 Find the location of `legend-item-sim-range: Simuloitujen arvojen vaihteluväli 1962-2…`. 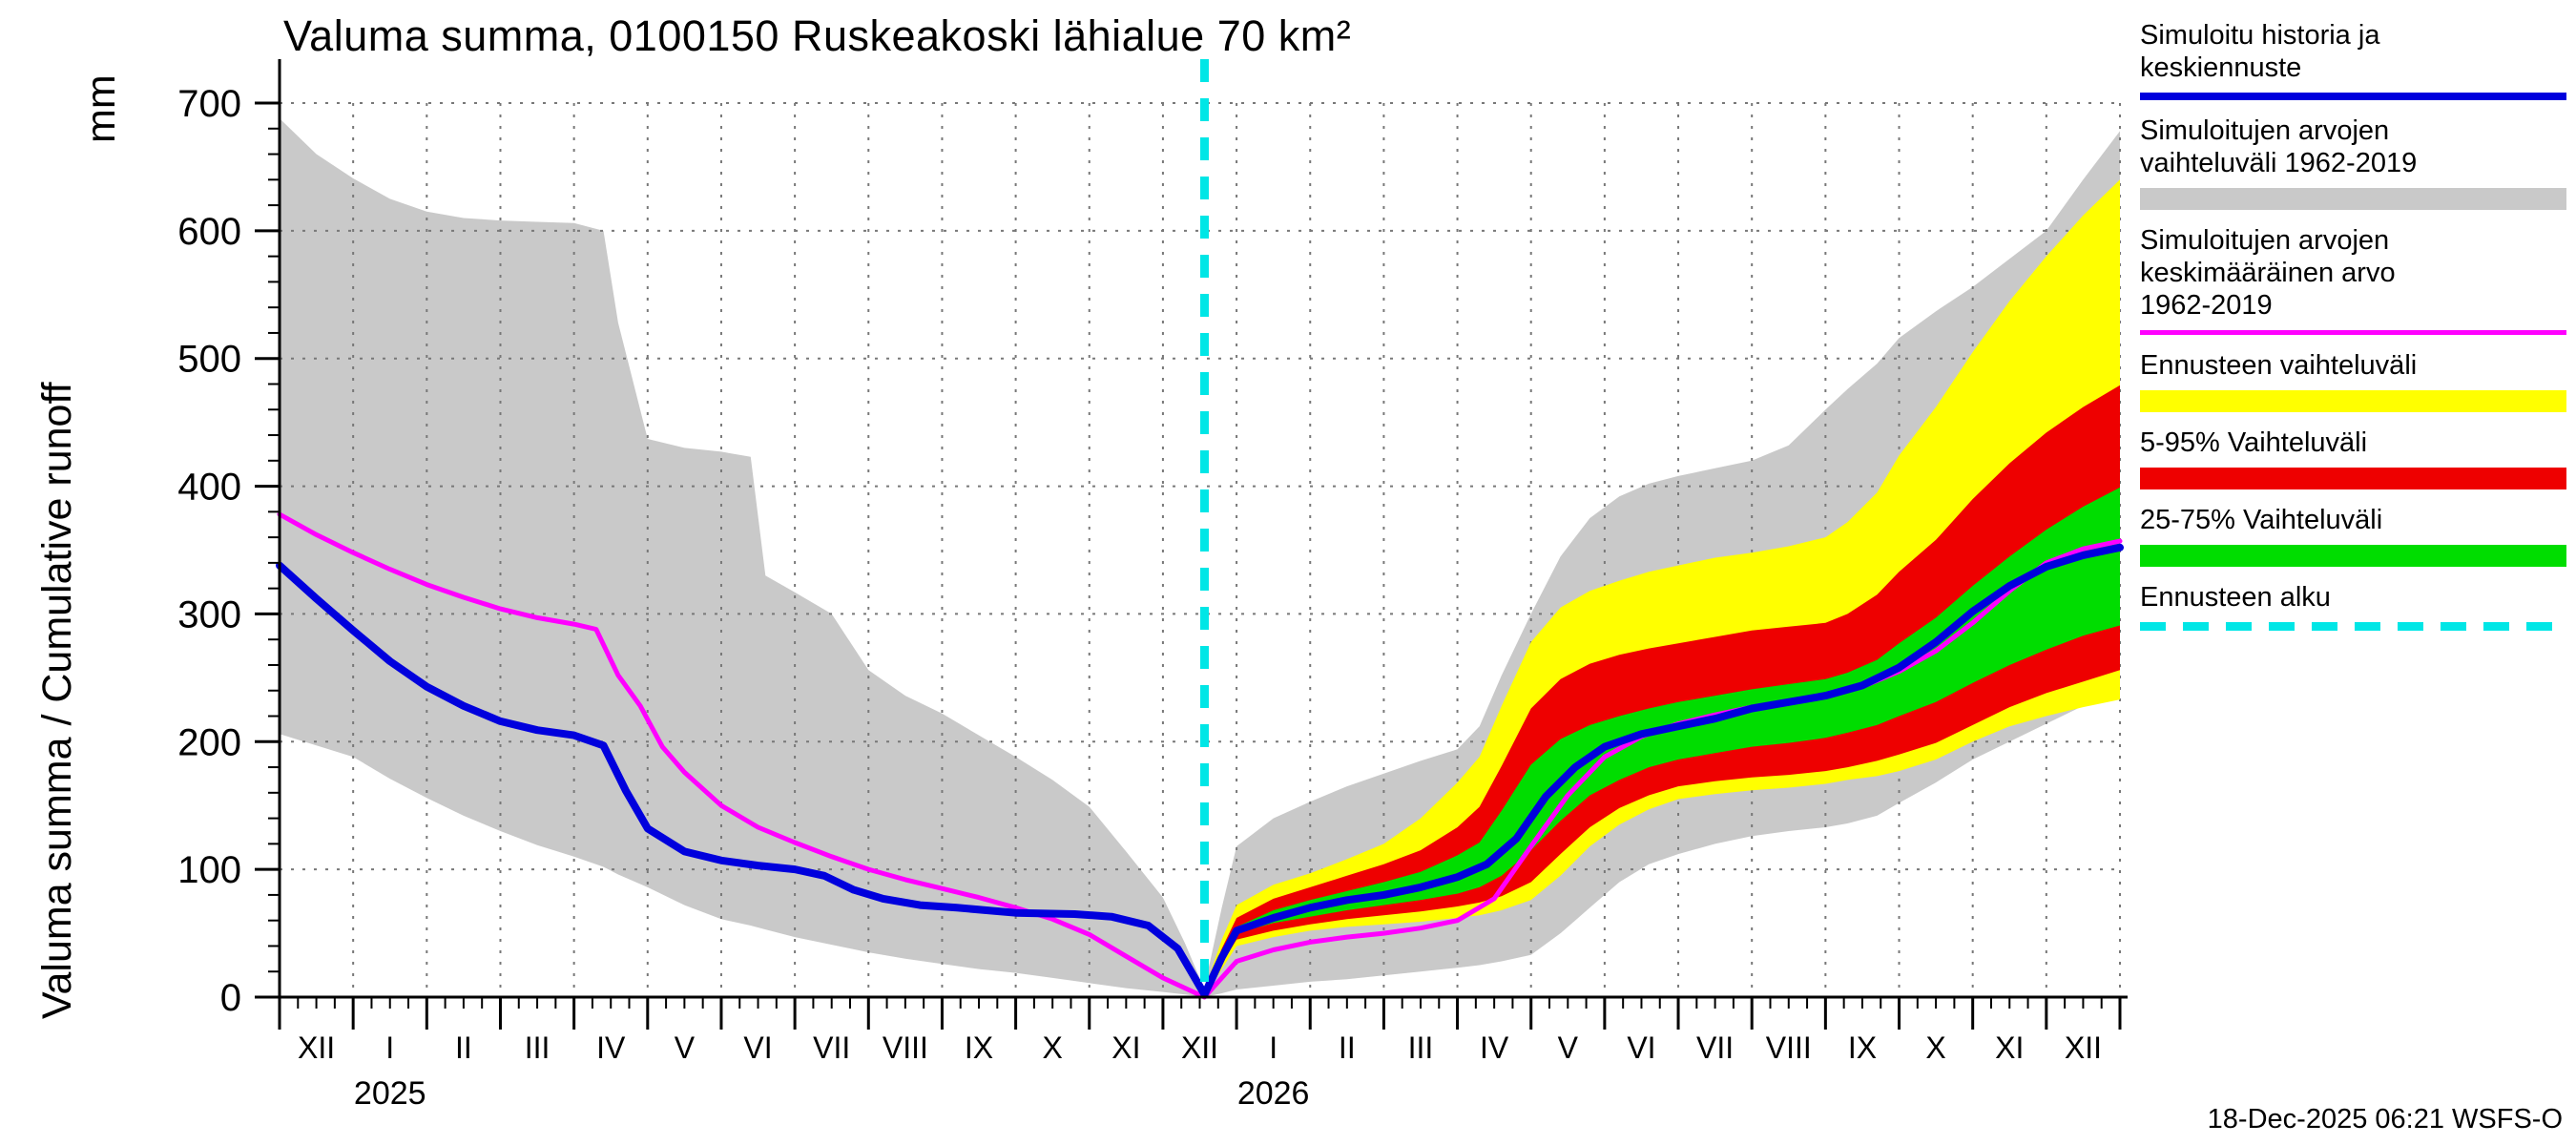

legend-item-sim-range: Simuloitujen arvojen vaihteluväli 1962-2… is located at coordinates (2353, 162).